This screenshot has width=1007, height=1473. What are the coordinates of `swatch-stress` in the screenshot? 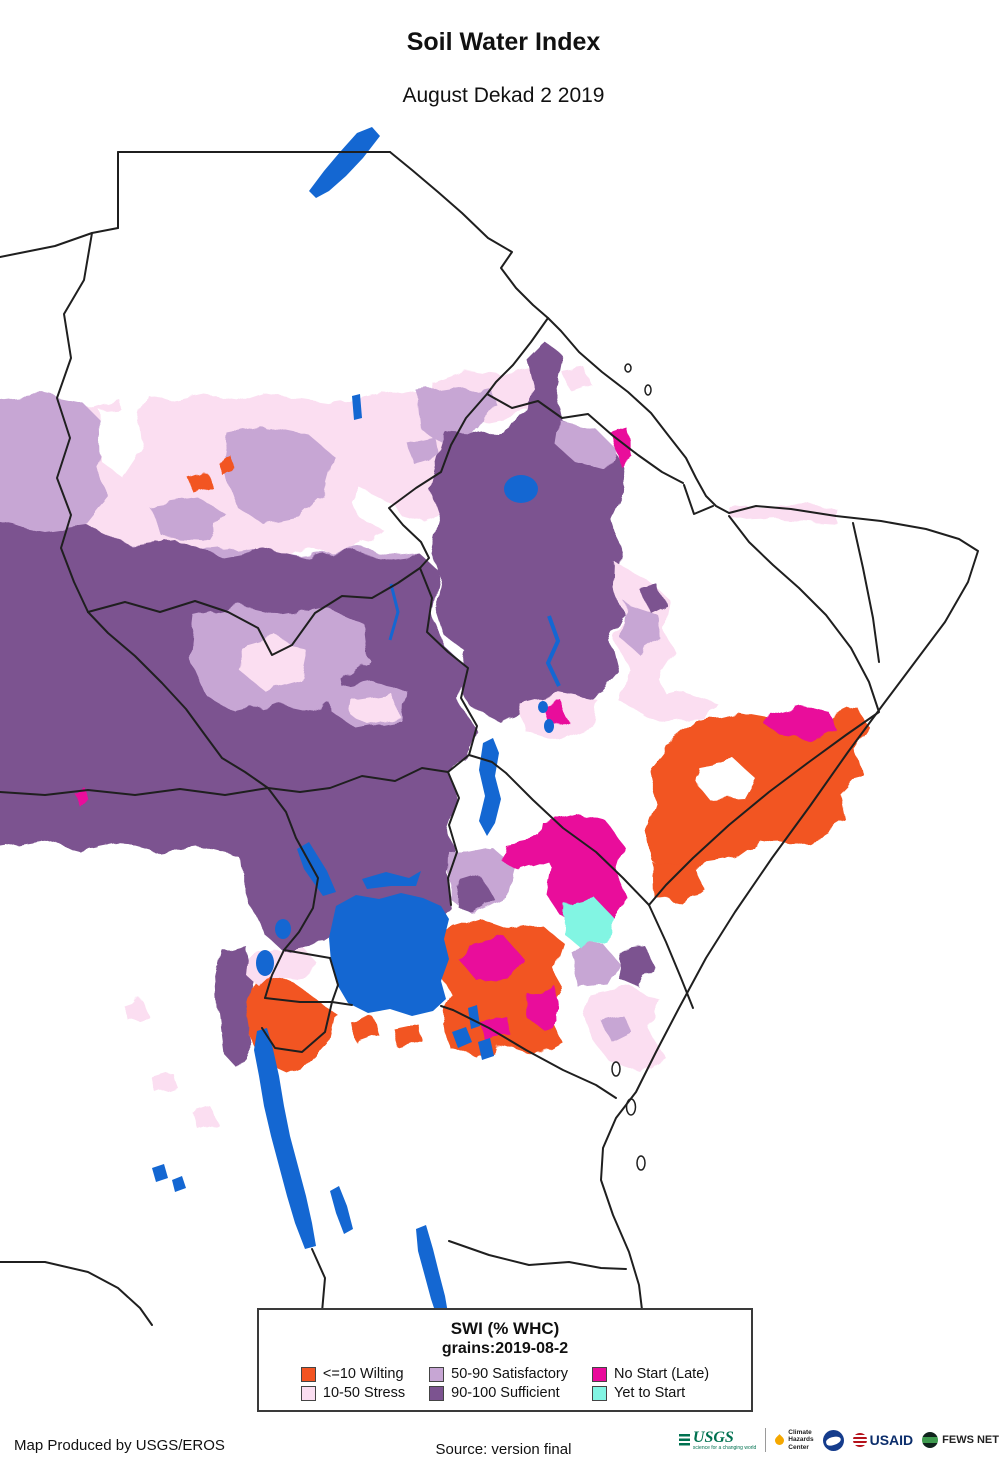 It's located at (308, 1393).